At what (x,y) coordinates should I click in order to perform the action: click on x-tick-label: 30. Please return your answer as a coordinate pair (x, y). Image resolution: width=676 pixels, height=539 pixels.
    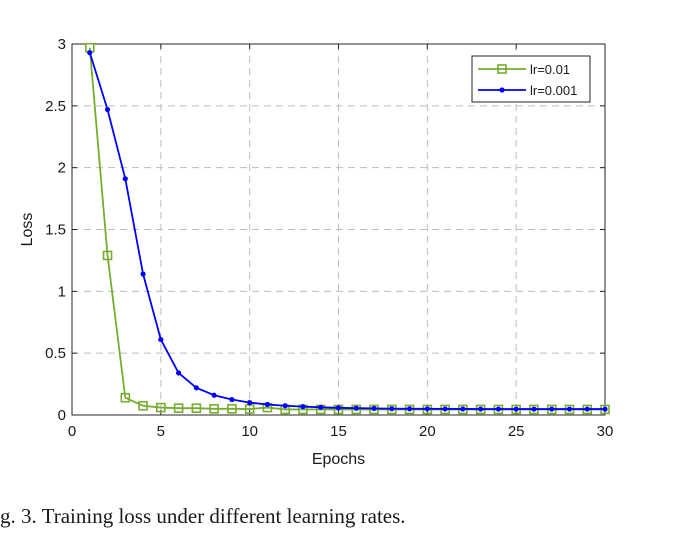
    Looking at the image, I should click on (605, 431).